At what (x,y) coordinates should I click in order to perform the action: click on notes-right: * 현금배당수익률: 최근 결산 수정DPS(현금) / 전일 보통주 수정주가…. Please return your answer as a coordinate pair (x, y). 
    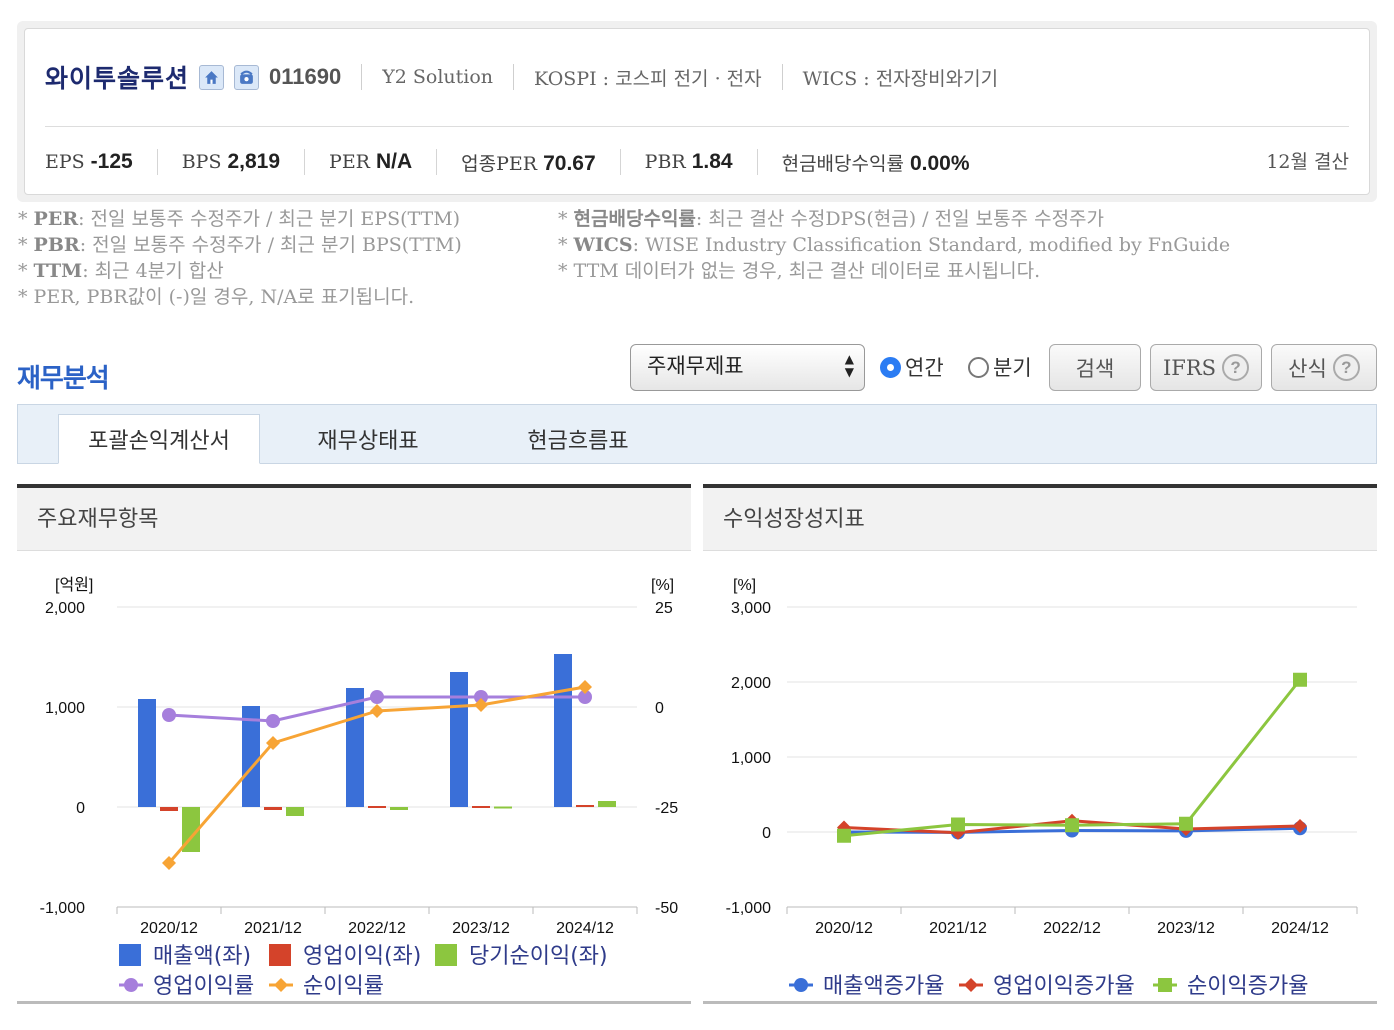
    Looking at the image, I should click on (894, 245).